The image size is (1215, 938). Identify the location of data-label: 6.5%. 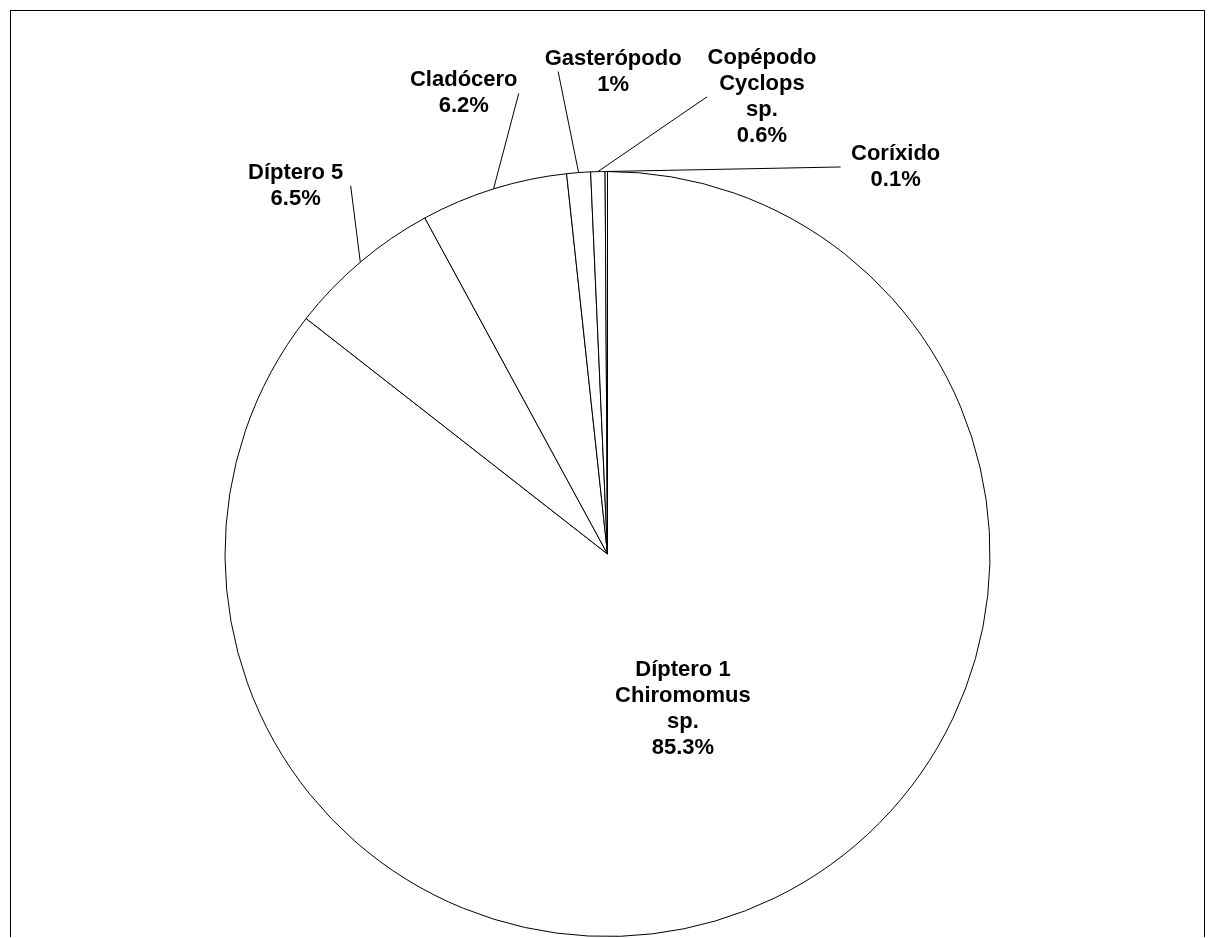
(295, 197).